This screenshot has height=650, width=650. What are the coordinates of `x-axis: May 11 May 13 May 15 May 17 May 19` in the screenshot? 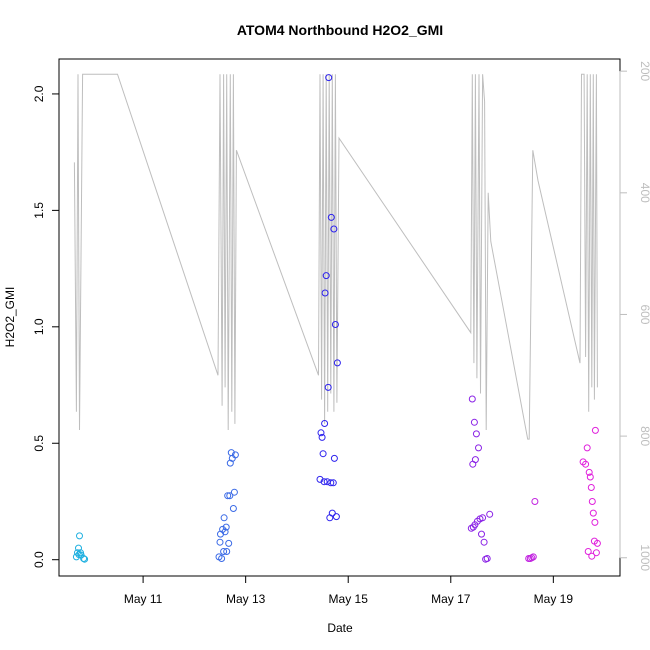 It's located at (349, 590).